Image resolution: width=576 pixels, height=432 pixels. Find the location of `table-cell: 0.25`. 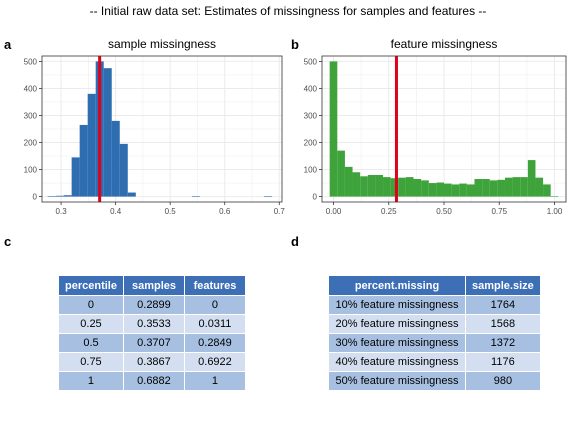

table-cell: 0.25 is located at coordinates (91, 324).